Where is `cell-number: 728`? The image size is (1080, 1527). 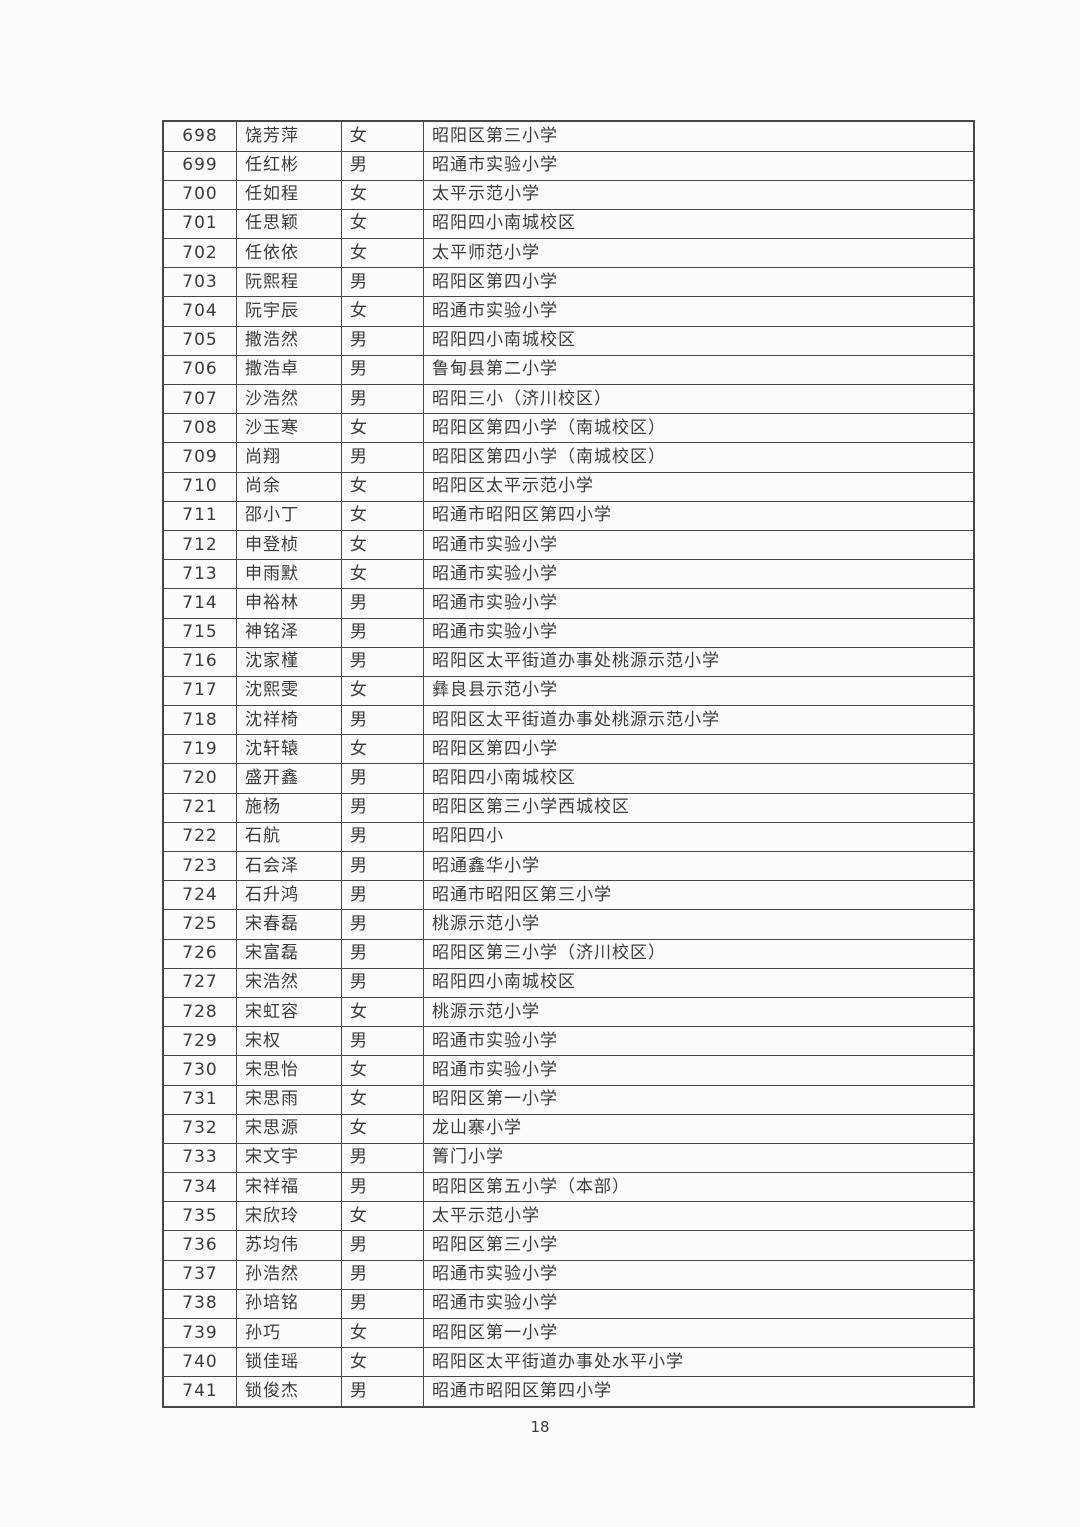
cell-number: 728 is located at coordinates (199, 1012).